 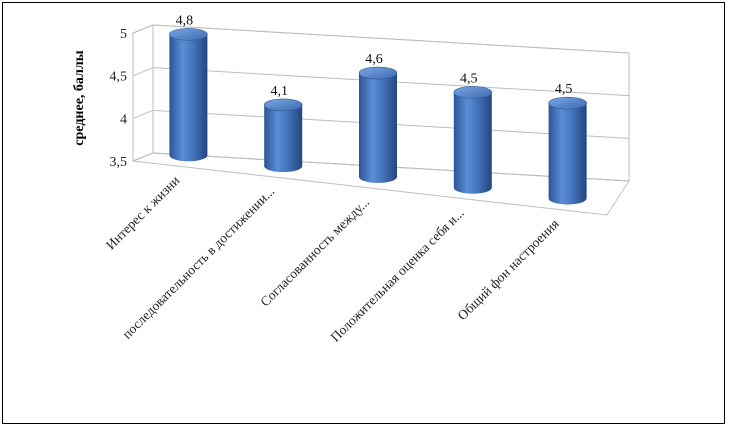 What do you see at coordinates (123, 119) in the screenshot?
I see `y-tick-label: 4` at bounding box center [123, 119].